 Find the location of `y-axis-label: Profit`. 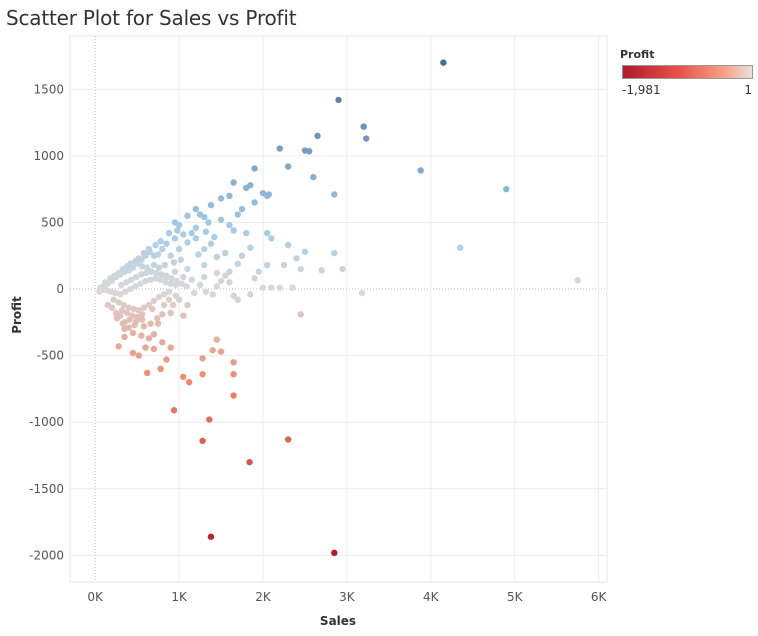

y-axis-label: Profit is located at coordinates (17, 315).